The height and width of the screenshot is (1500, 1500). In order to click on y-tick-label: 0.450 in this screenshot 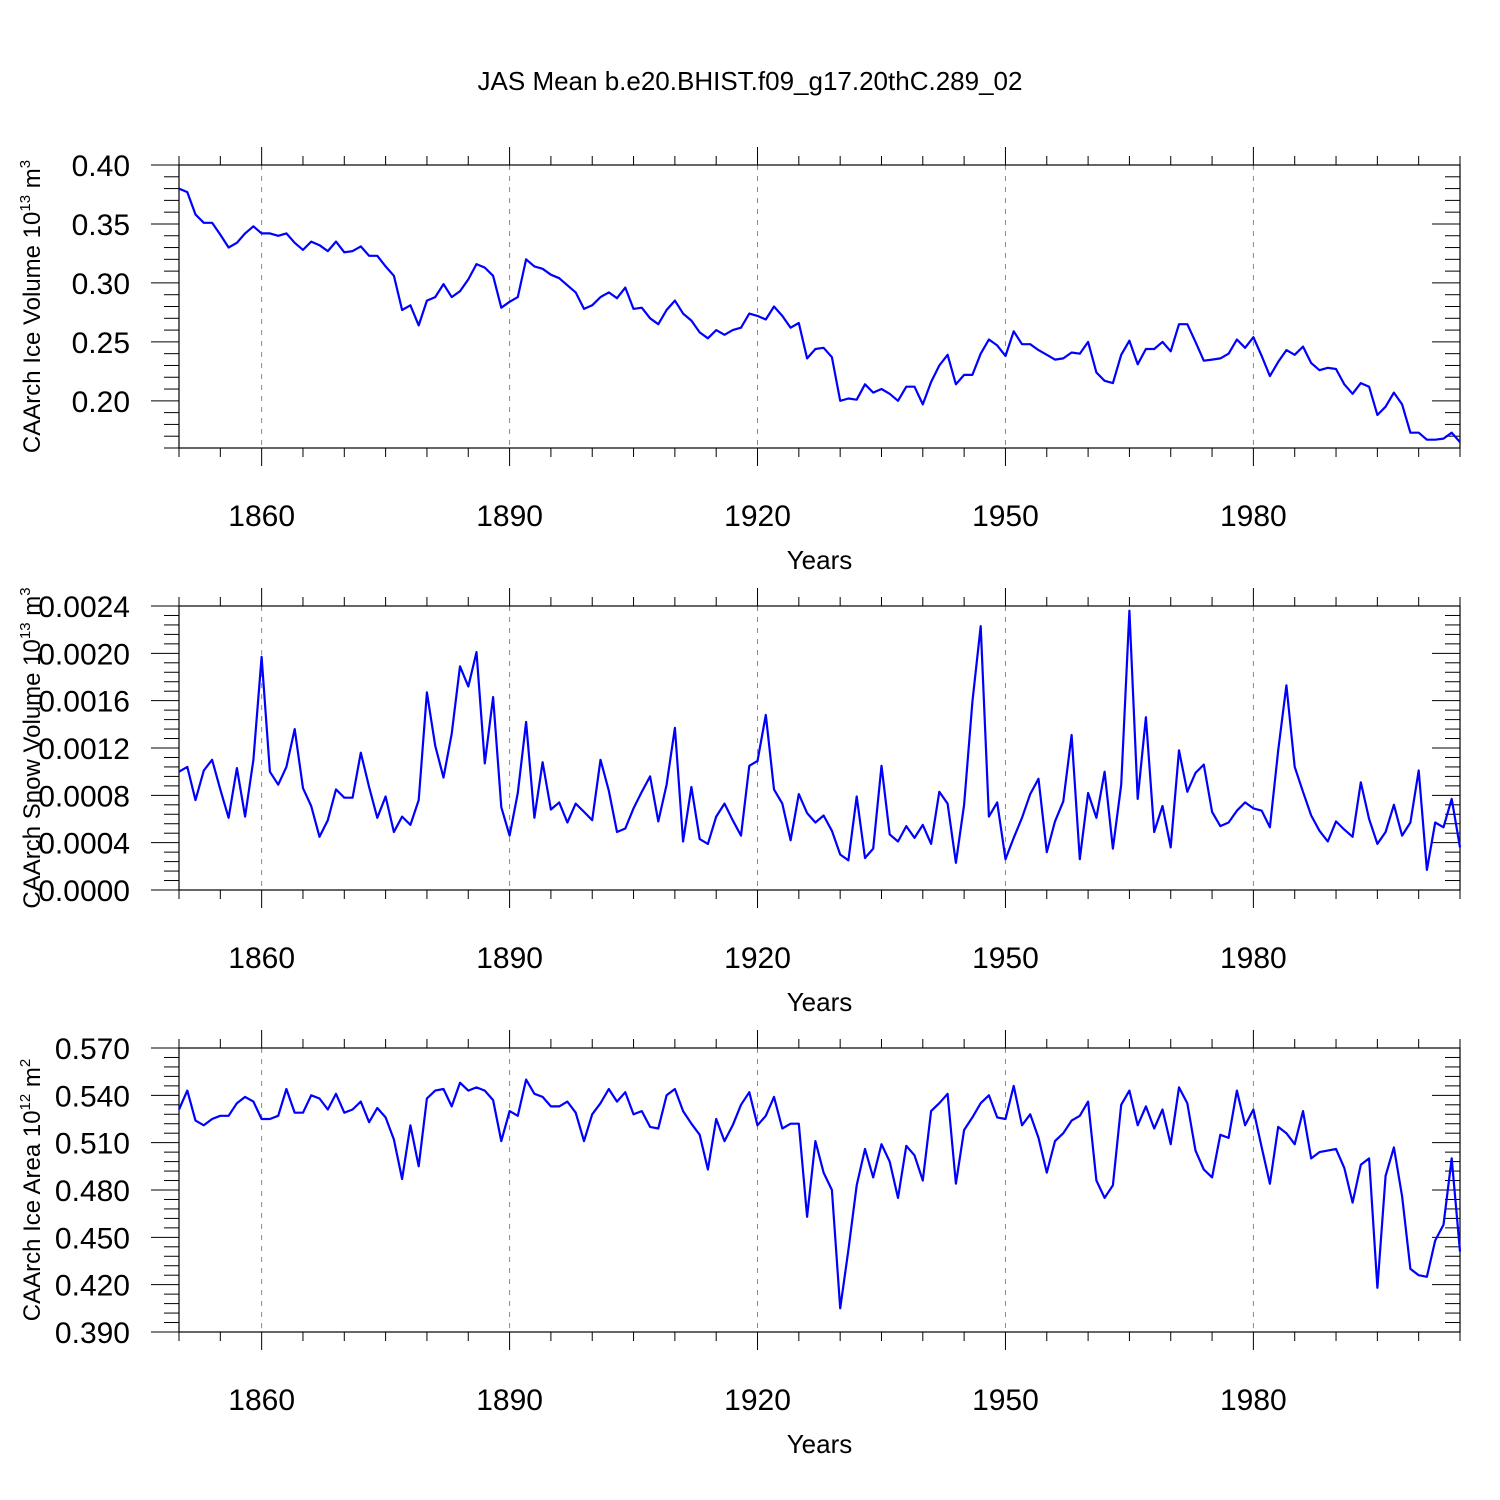, I will do `click(92, 1238)`.